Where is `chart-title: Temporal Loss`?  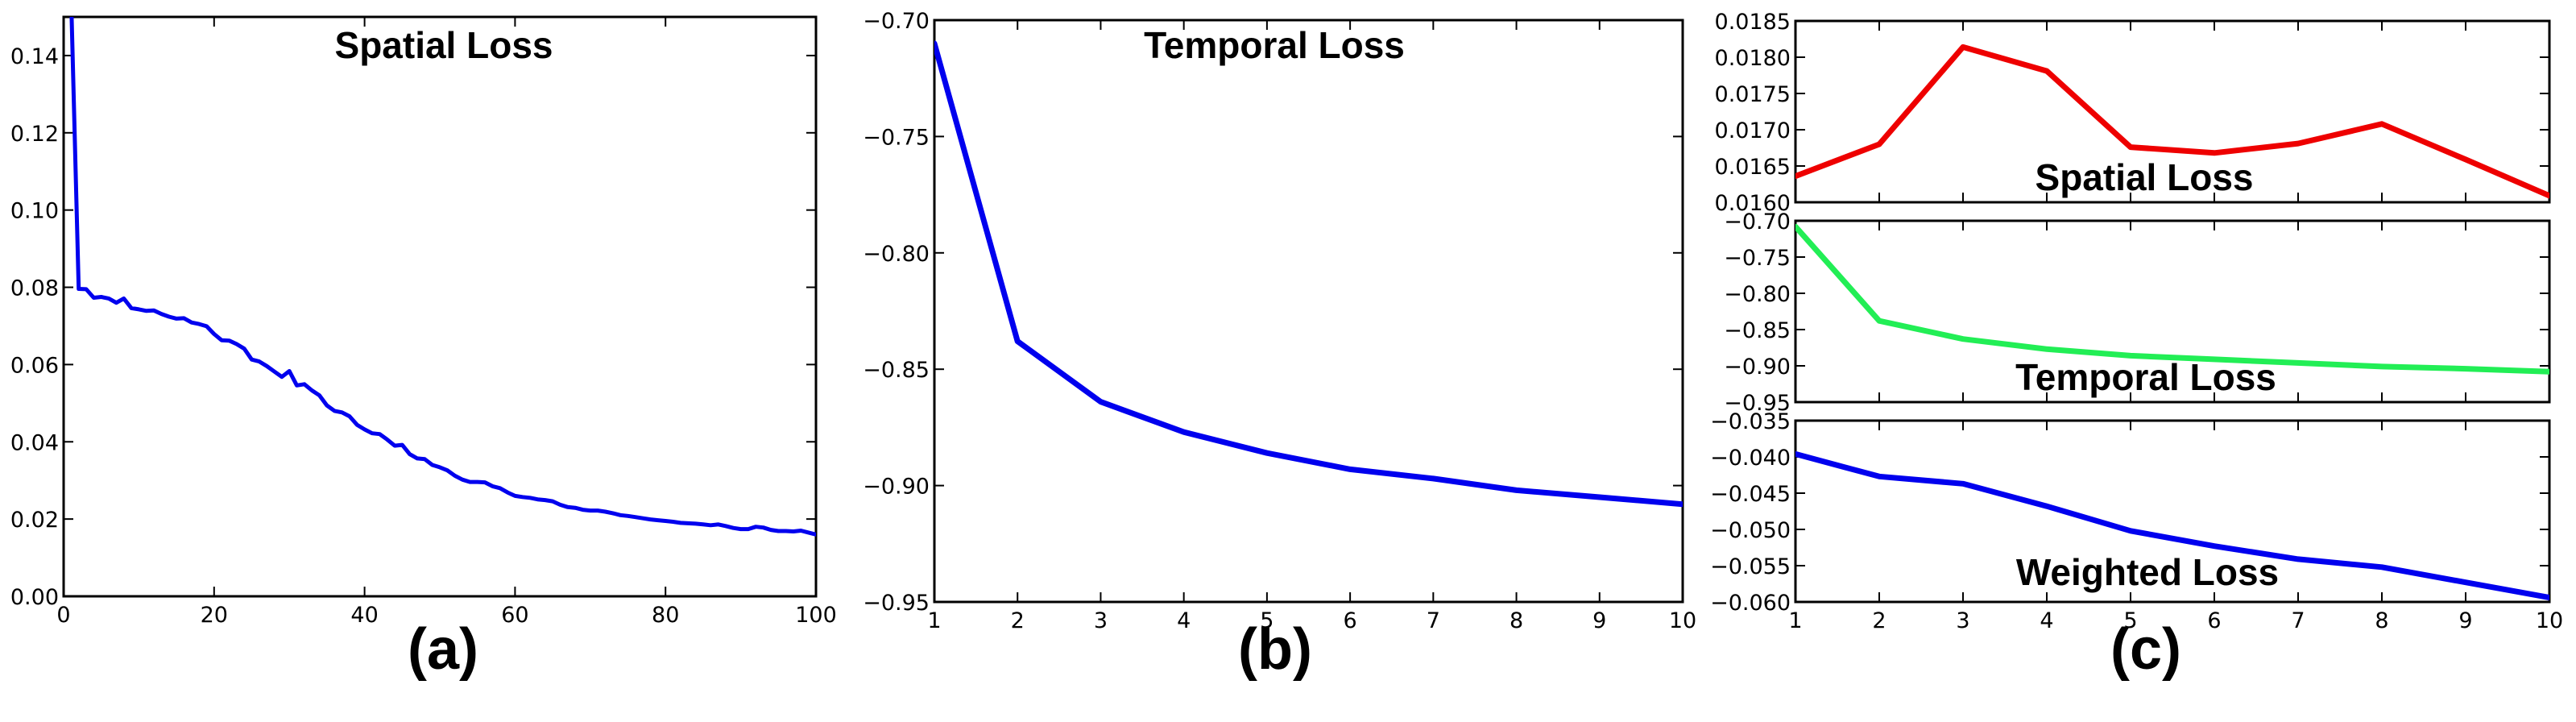 chart-title: Temporal Loss is located at coordinates (1274, 45).